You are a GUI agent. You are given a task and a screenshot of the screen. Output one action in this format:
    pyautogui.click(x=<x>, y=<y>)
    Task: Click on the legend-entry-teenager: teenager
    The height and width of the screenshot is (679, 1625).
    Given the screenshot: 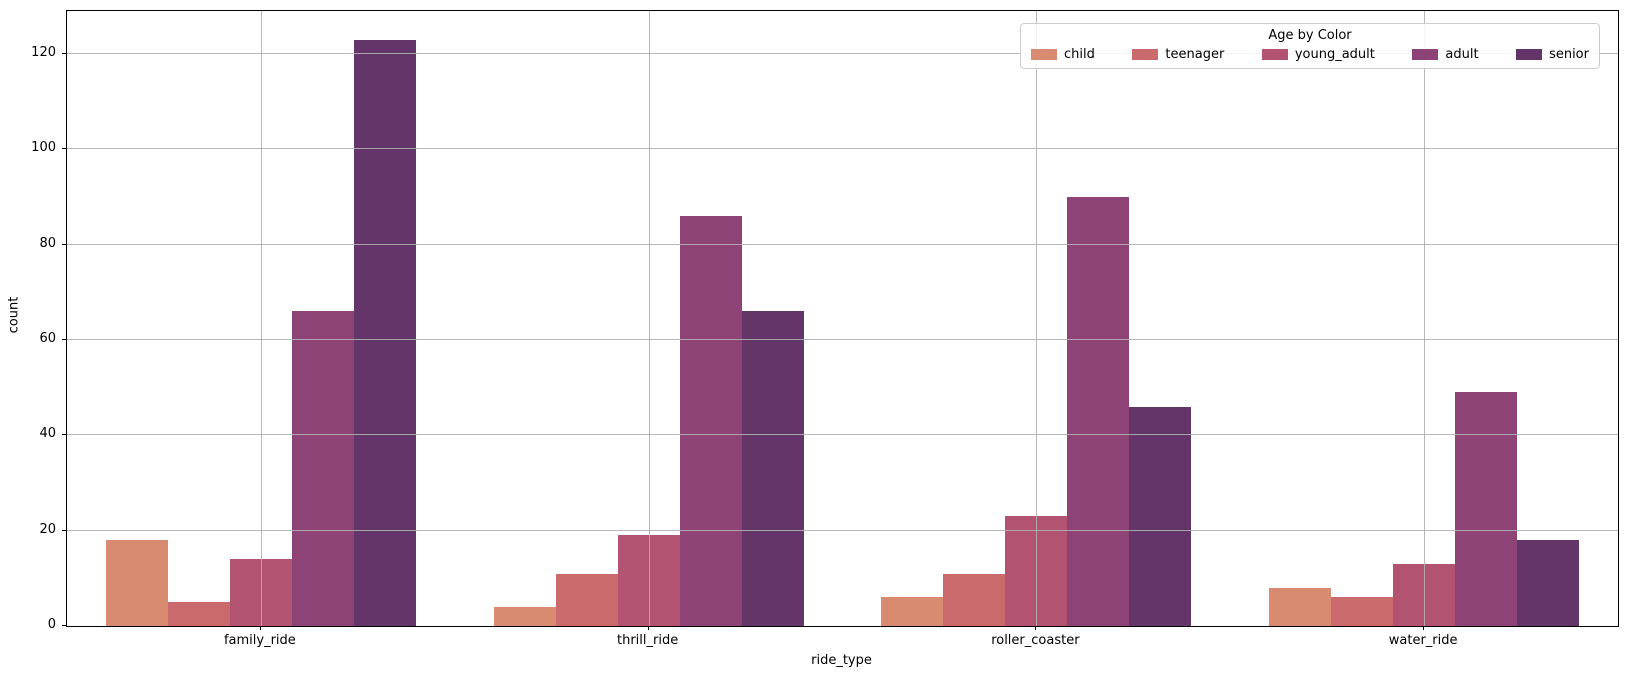 What is the action you would take?
    pyautogui.click(x=1178, y=54)
    